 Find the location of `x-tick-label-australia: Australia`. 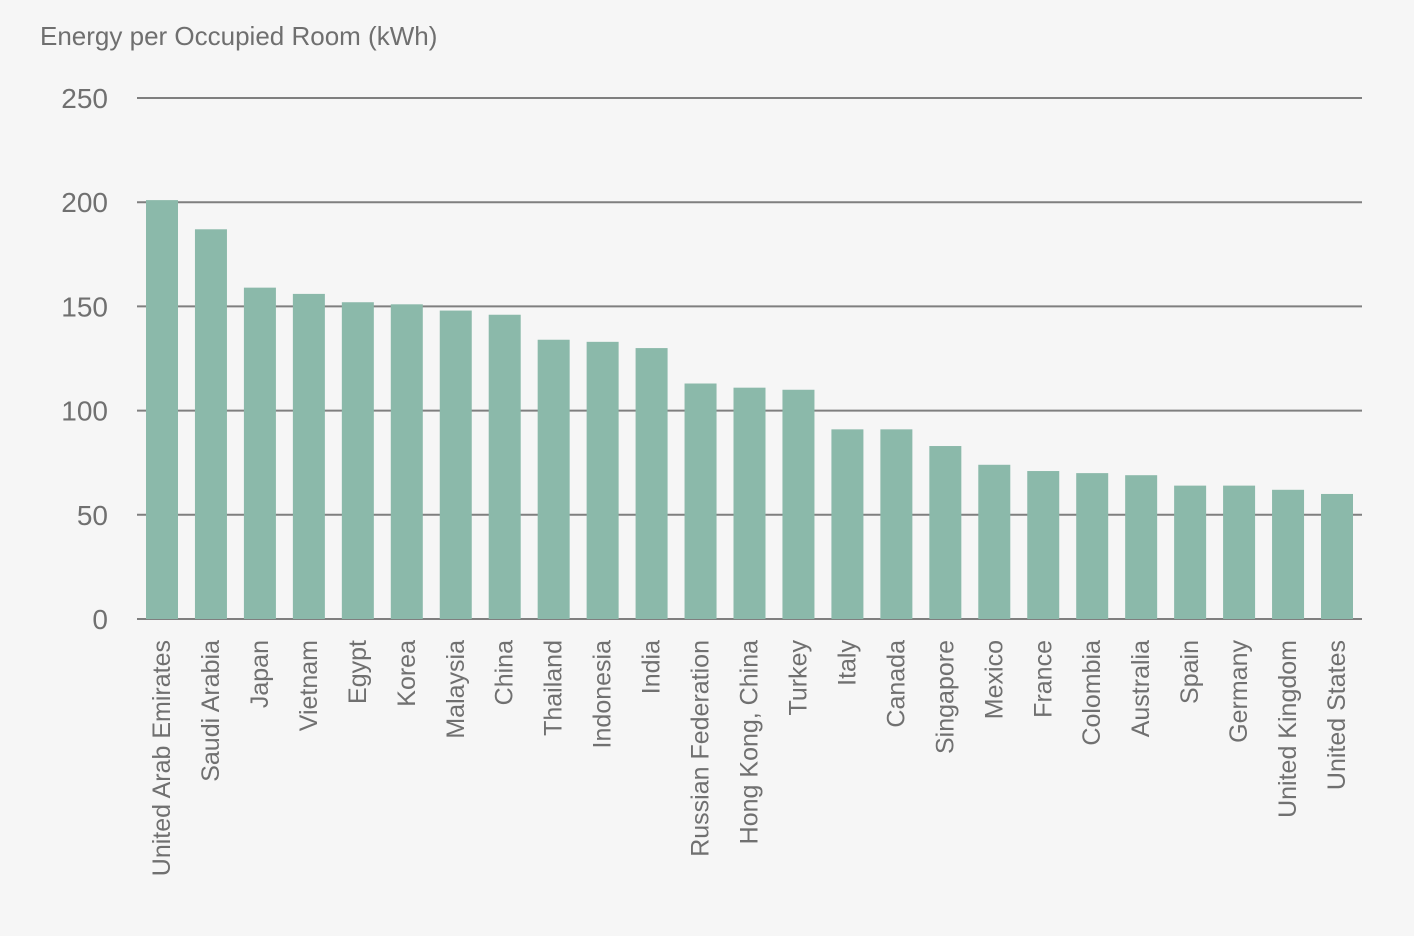

x-tick-label-australia: Australia is located at coordinates (1141, 688).